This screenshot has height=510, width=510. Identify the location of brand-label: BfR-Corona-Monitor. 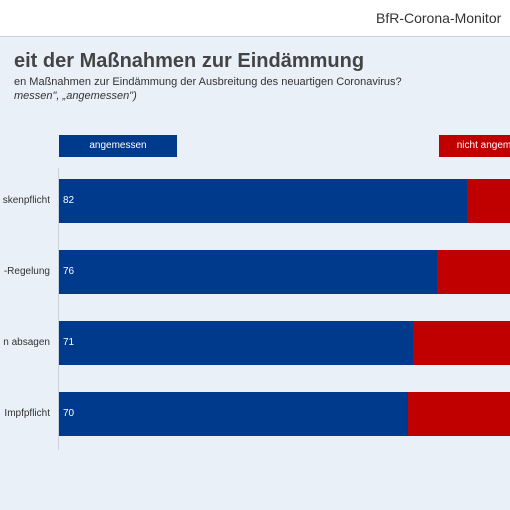
(439, 18).